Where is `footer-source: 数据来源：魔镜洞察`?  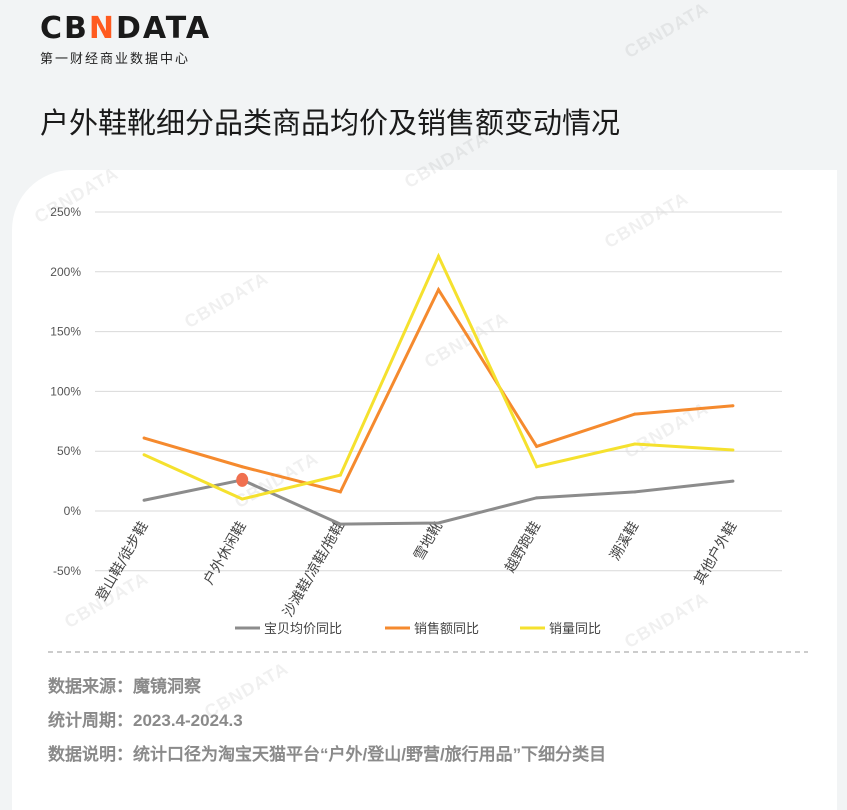 footer-source: 数据来源：魔镜洞察 is located at coordinates (124, 686).